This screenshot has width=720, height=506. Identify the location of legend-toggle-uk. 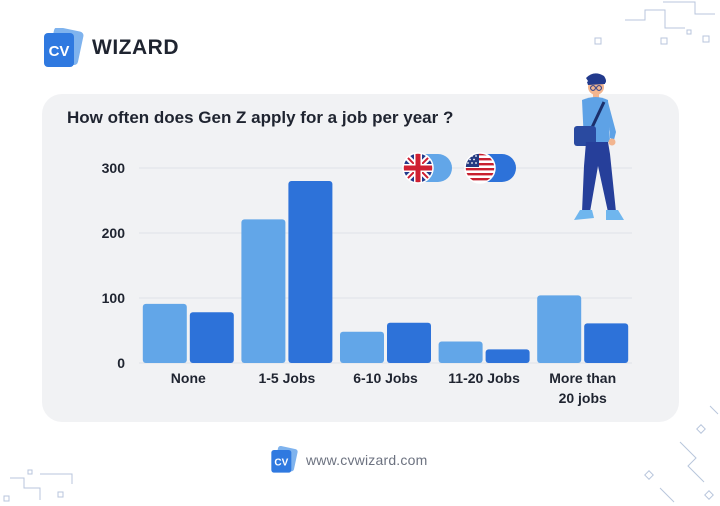
(428, 170).